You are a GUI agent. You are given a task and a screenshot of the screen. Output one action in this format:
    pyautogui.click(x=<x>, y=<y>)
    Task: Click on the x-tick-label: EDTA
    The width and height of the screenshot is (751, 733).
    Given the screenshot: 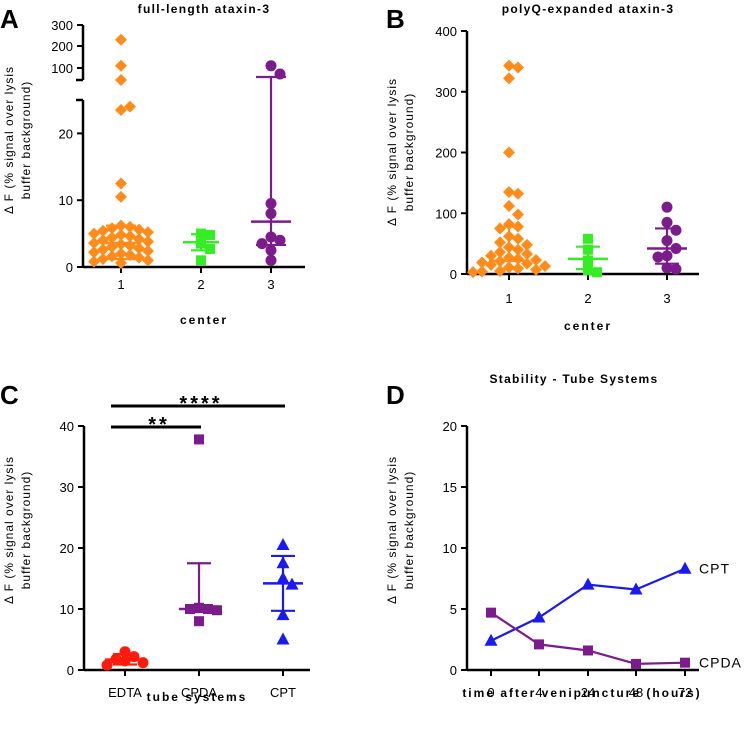 What is the action you would take?
    pyautogui.click(x=125, y=692)
    